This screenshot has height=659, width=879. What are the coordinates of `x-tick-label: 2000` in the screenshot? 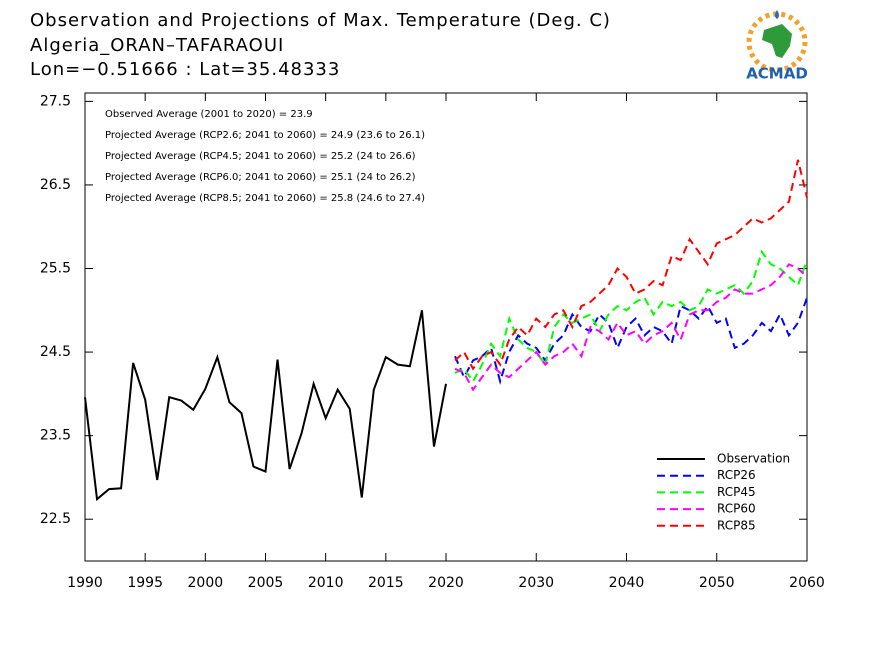 It's located at (206, 583).